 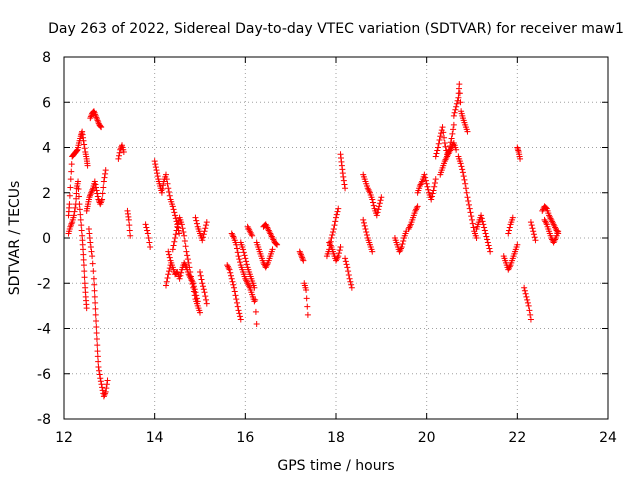 What do you see at coordinates (155, 438) in the screenshot?
I see `x-tick-label: 14` at bounding box center [155, 438].